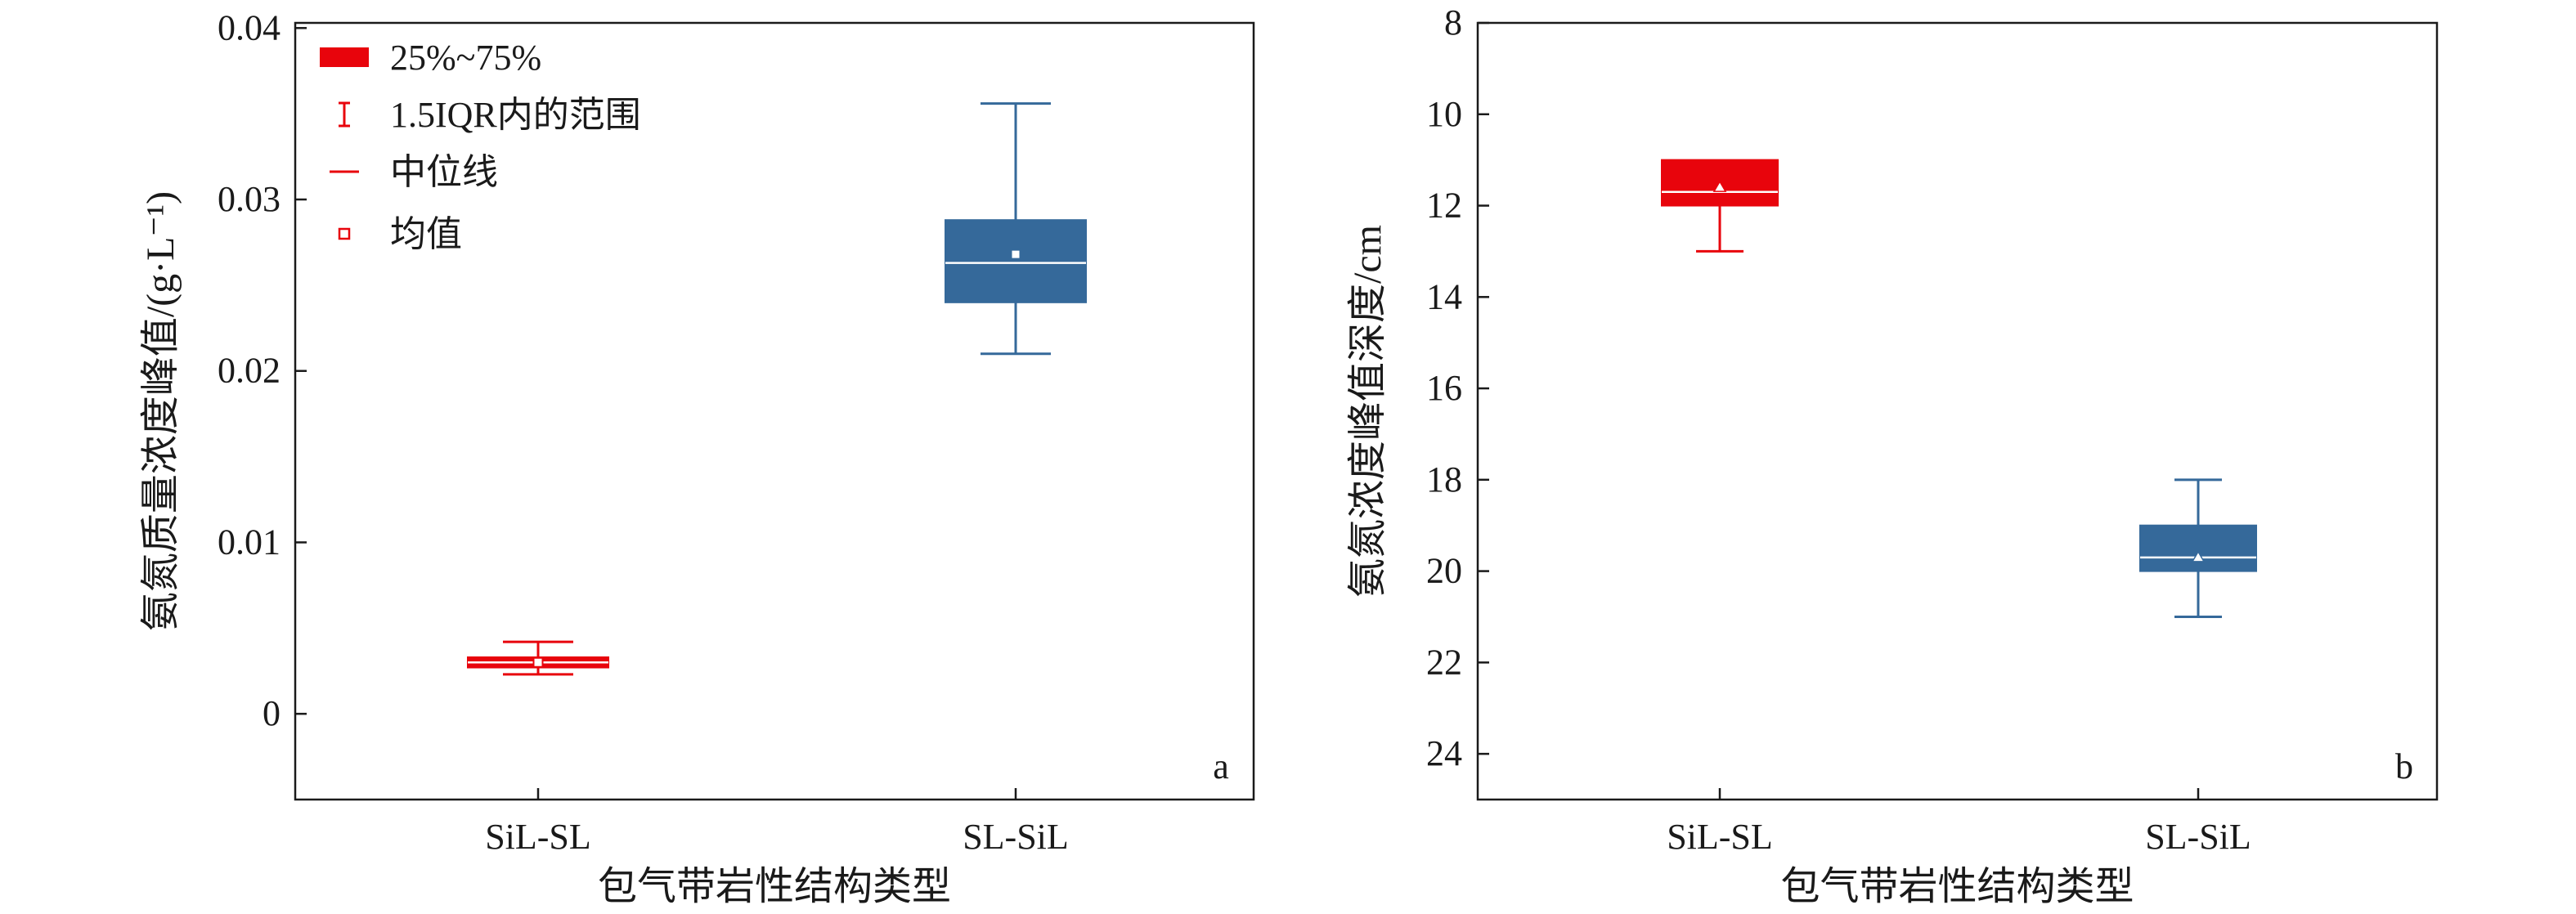  What do you see at coordinates (249, 542) in the screenshot?
I see `y-tick-label: 0.01` at bounding box center [249, 542].